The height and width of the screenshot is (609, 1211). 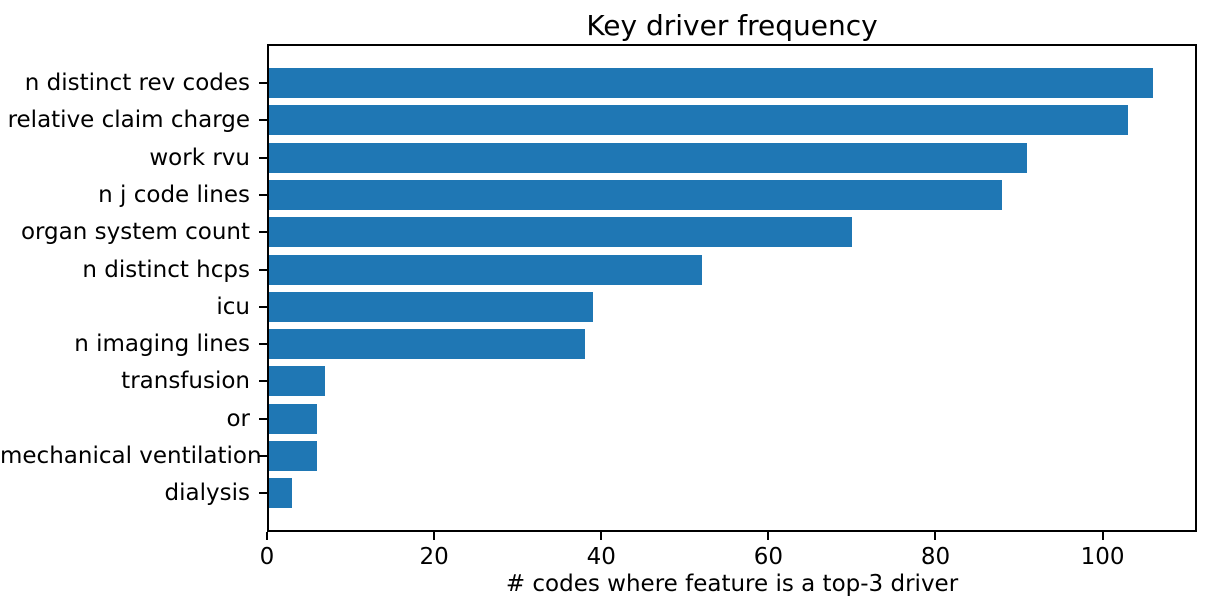 I want to click on x-tick-label: 0, so click(x=267, y=557).